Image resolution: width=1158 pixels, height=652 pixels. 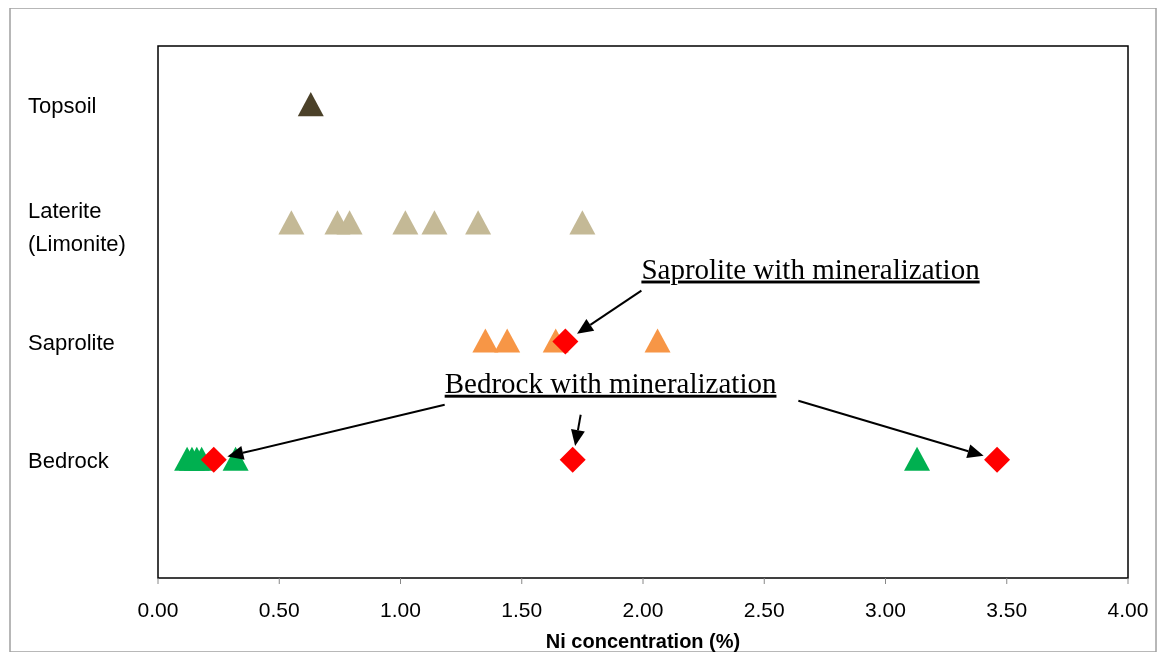 I want to click on y-tick-label: Topsoil, so click(x=62, y=106).